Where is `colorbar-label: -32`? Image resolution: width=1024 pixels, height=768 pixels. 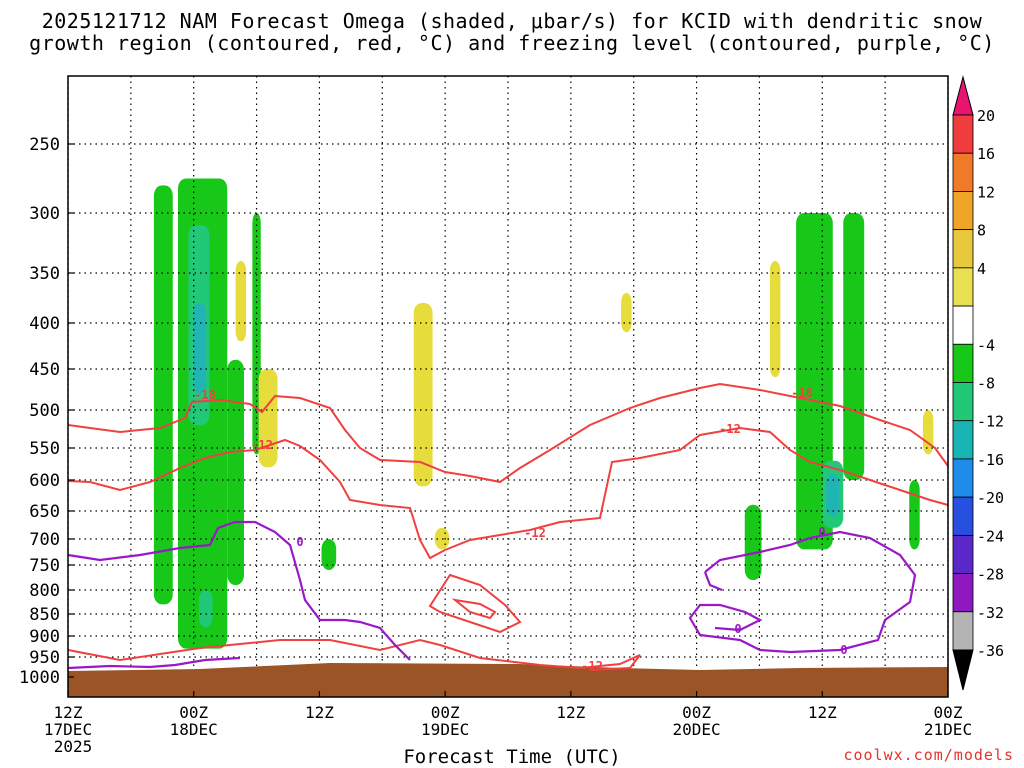 colorbar-label: -32 is located at coordinates (990, 613).